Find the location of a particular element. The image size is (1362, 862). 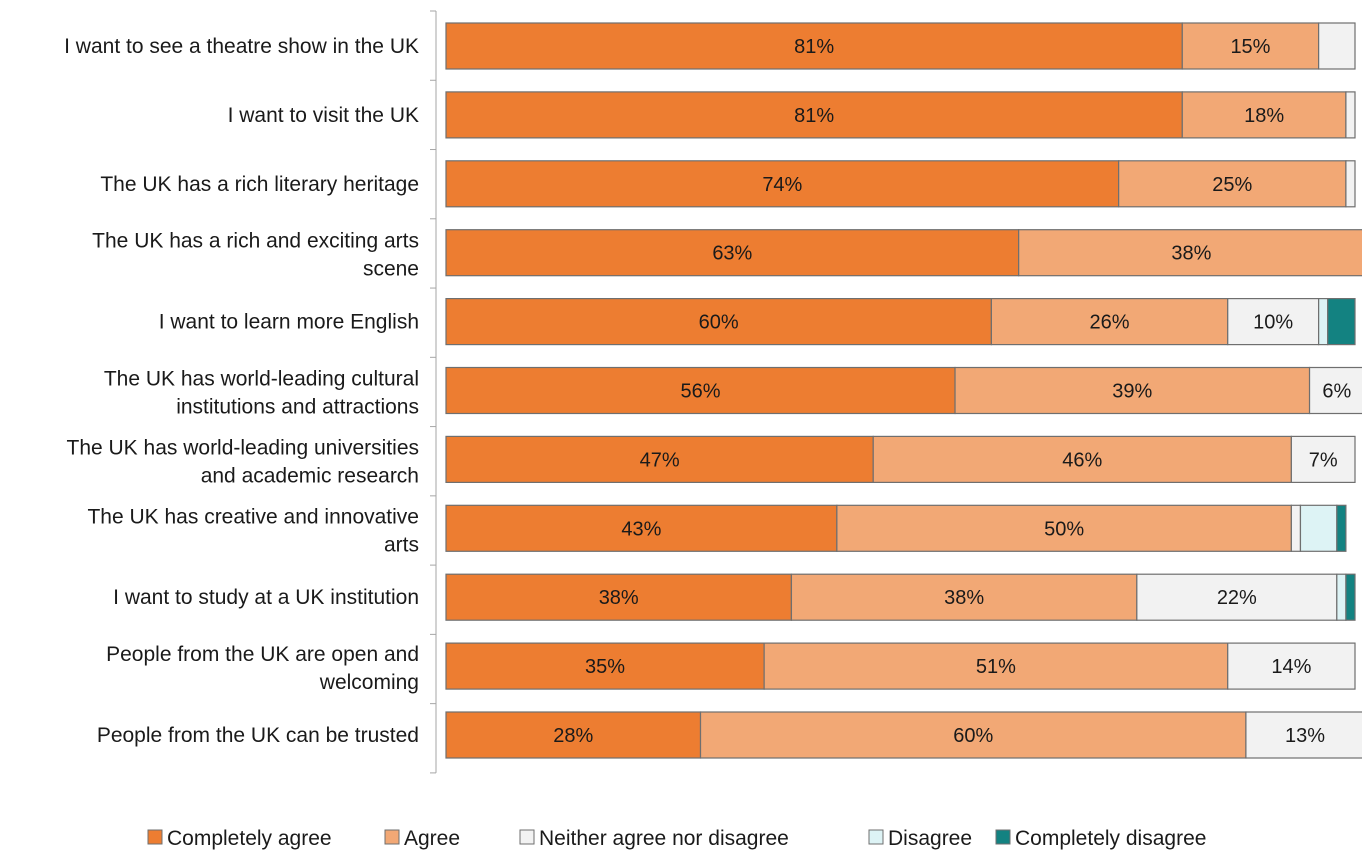

data-label: 51% is located at coordinates (996, 667).